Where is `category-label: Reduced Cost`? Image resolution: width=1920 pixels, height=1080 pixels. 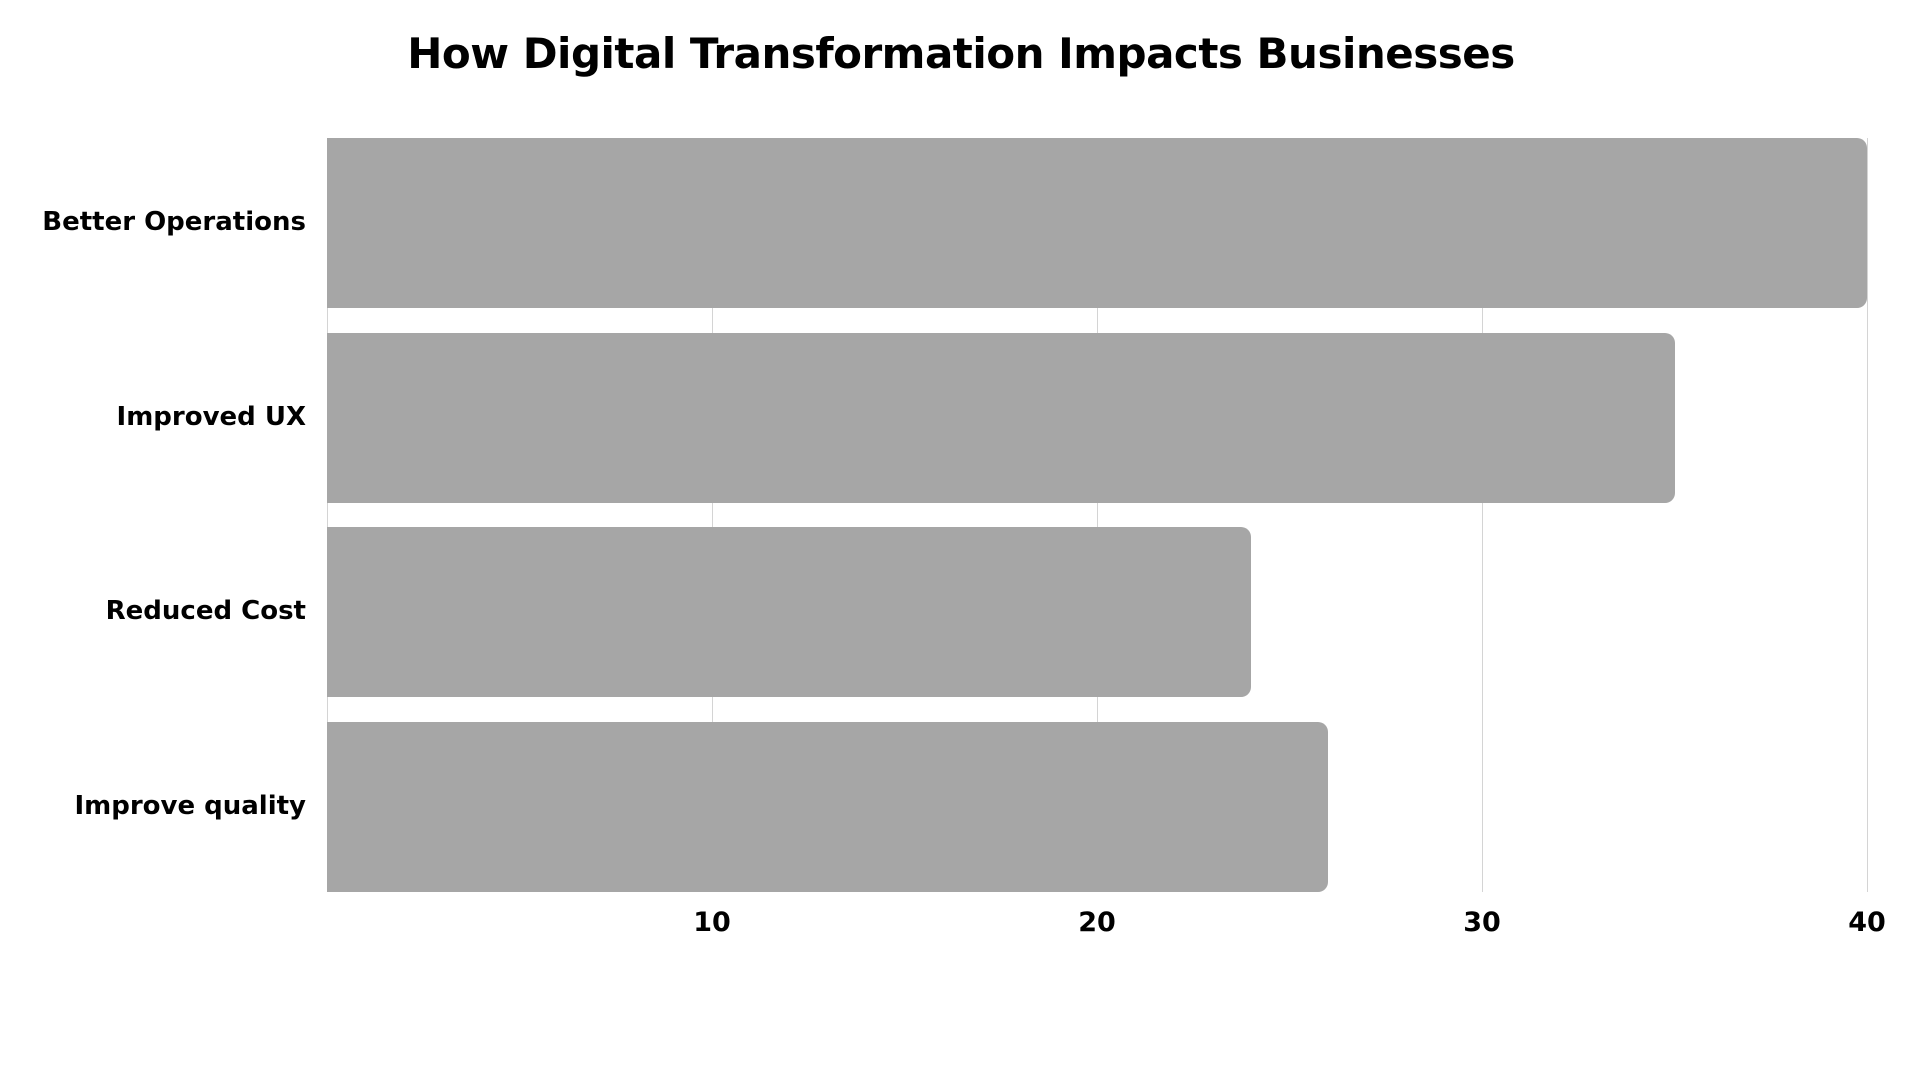 category-label: Reduced Cost is located at coordinates (205, 611).